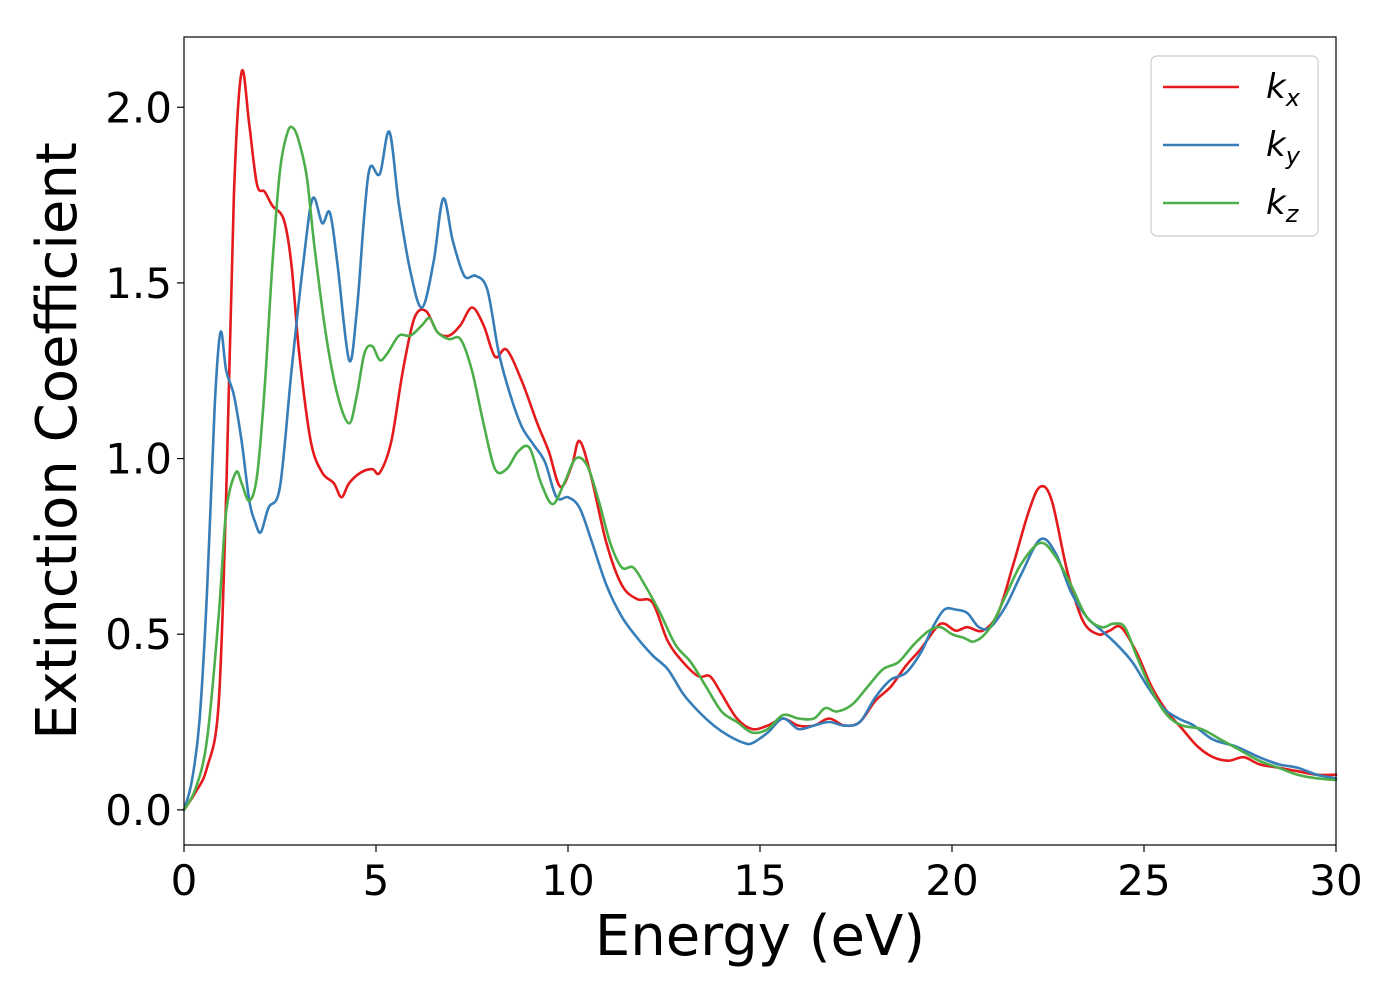 The width and height of the screenshot is (1400, 1000). What do you see at coordinates (138, 810) in the screenshot?
I see `y-tick-label: 0.0` at bounding box center [138, 810].